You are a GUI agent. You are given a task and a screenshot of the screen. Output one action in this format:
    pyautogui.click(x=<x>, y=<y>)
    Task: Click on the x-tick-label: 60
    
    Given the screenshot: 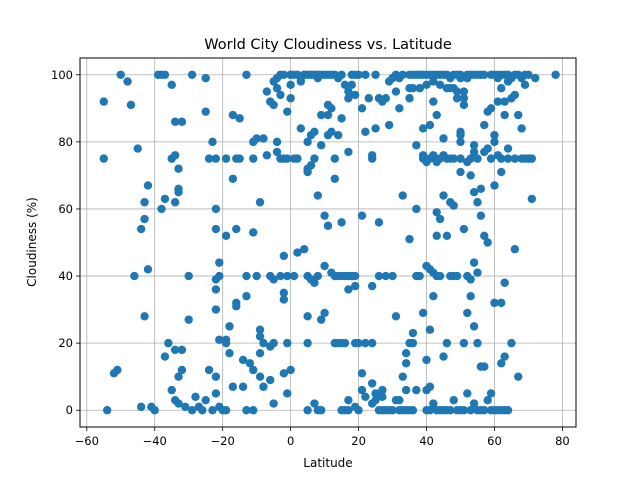 What is the action you would take?
    pyautogui.click(x=494, y=441)
    